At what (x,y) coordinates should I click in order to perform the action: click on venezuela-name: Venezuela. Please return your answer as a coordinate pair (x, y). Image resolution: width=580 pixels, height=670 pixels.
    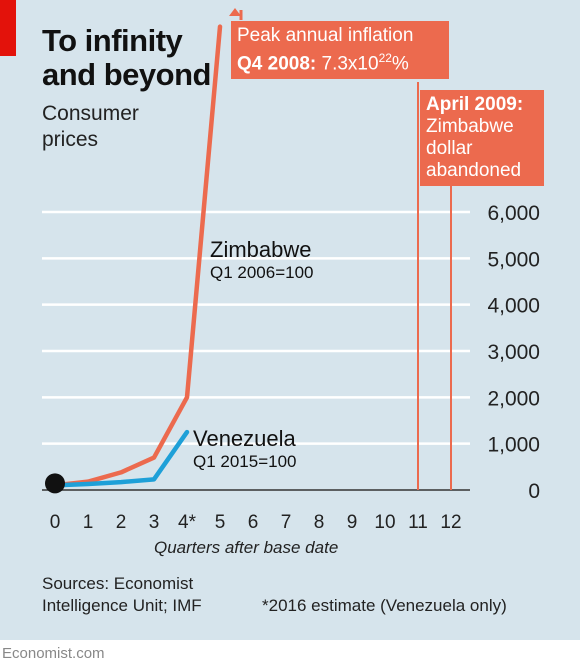
    Looking at the image, I should click on (244, 438).